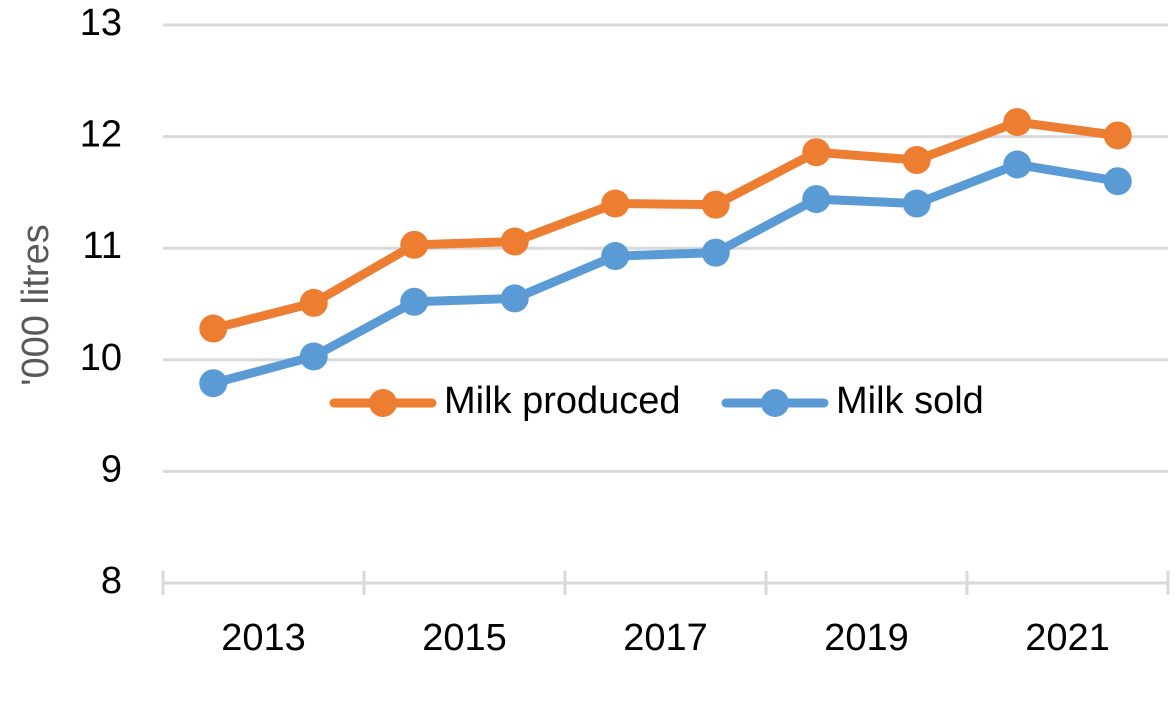 This screenshot has height=702, width=1175. Describe the element at coordinates (102, 246) in the screenshot. I see `y-tick-label: 11` at that location.